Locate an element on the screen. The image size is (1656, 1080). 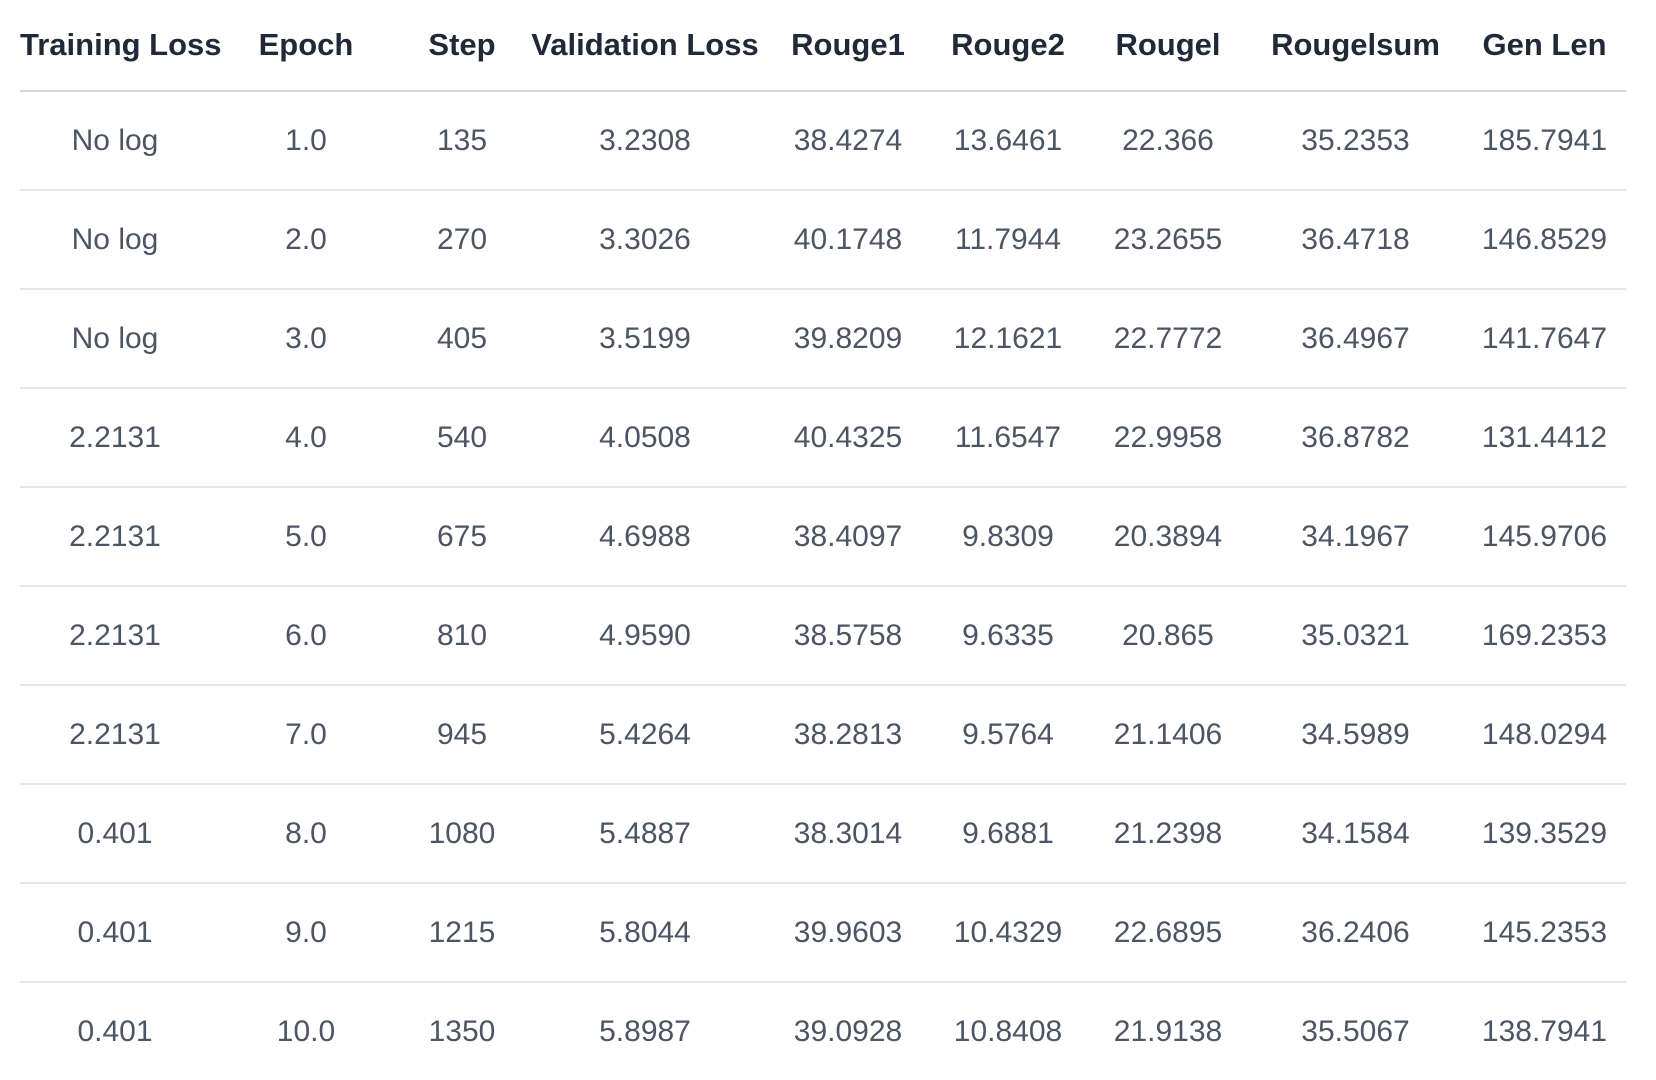
table-cell-rouge1: 38.3014 is located at coordinates (848, 834).